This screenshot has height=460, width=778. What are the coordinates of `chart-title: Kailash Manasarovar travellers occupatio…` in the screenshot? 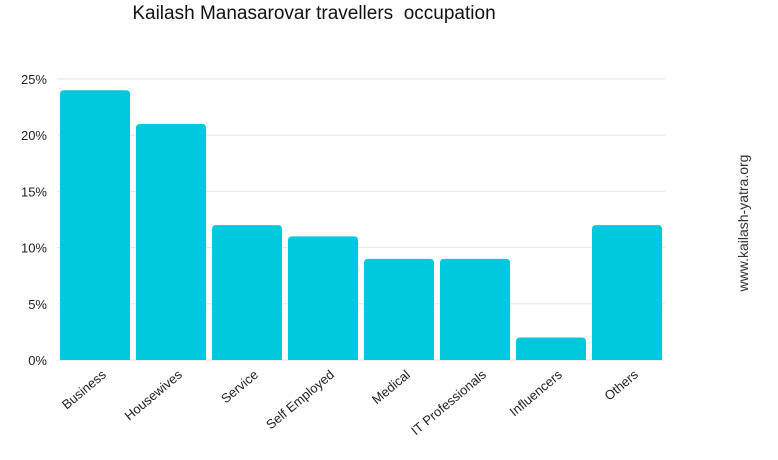 It's located at (314, 13).